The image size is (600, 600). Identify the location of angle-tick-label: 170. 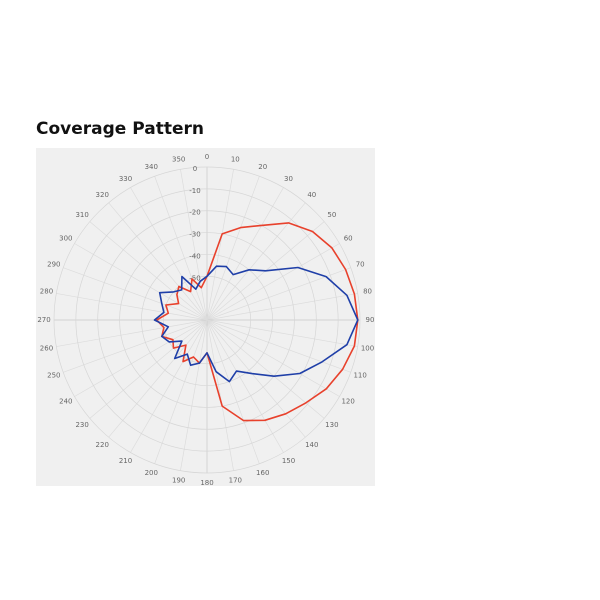
(235, 481).